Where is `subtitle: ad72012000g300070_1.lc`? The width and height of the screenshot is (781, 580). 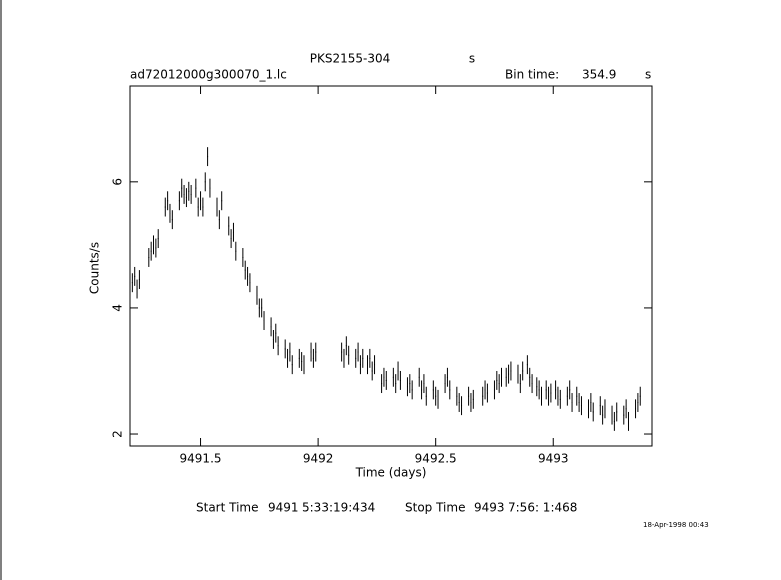
subtitle: ad72012000g300070_1.lc is located at coordinates (208, 75).